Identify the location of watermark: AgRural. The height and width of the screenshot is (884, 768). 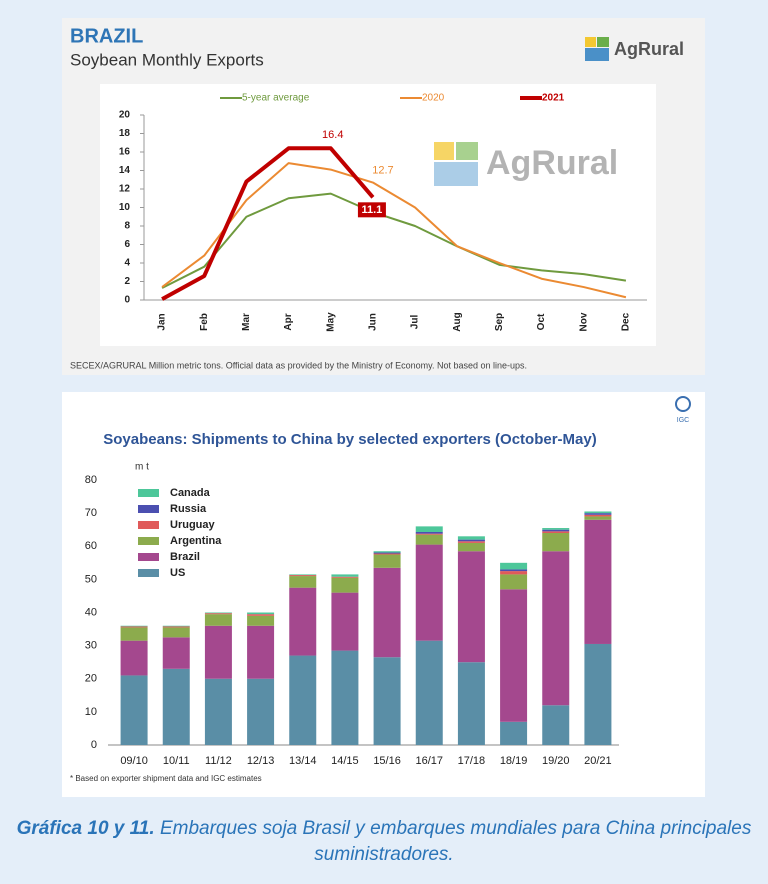
(526, 164).